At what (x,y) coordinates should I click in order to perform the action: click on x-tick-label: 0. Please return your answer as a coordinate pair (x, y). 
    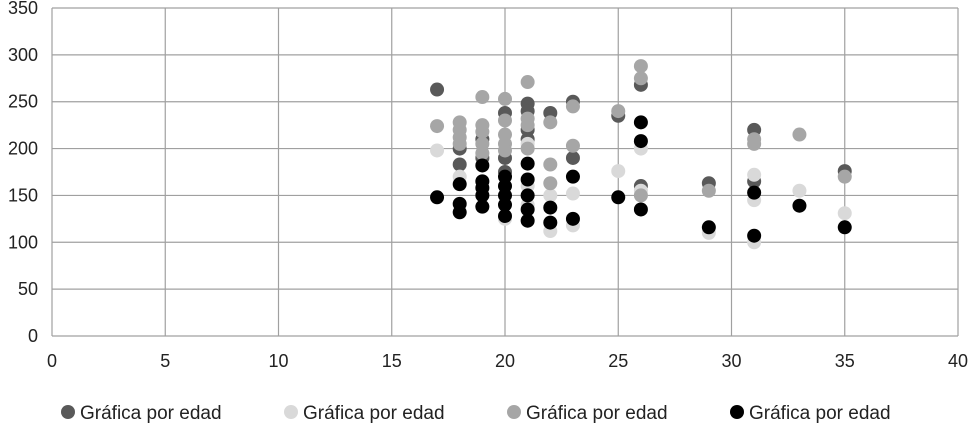
    Looking at the image, I should click on (52, 361).